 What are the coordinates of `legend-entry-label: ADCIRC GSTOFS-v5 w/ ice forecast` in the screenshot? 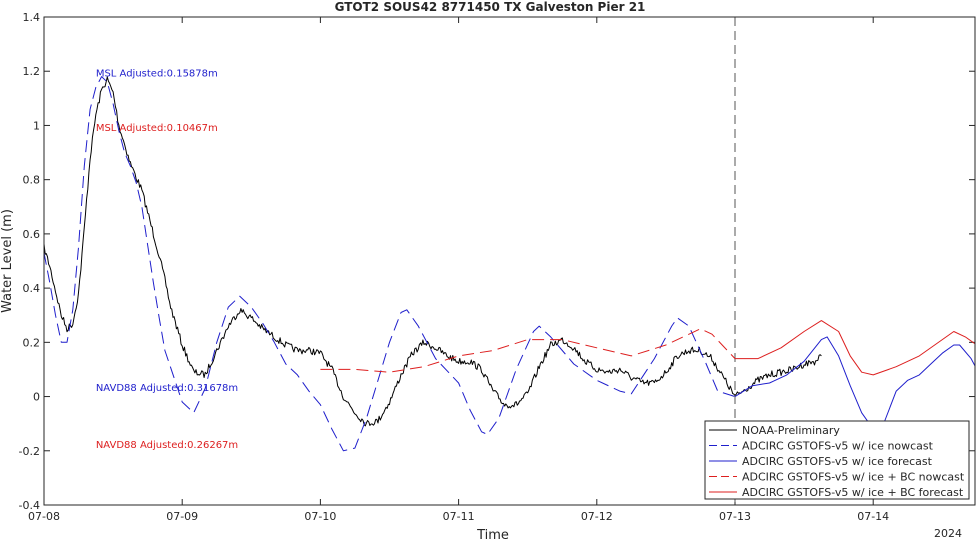 It's located at (837, 461).